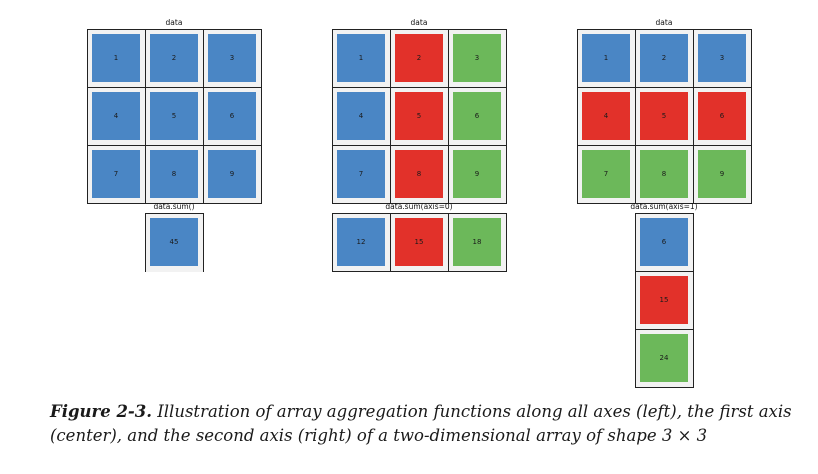  Describe the element at coordinates (174, 116) in the screenshot. I see `data-grid-all-axes-cell: 5` at that location.